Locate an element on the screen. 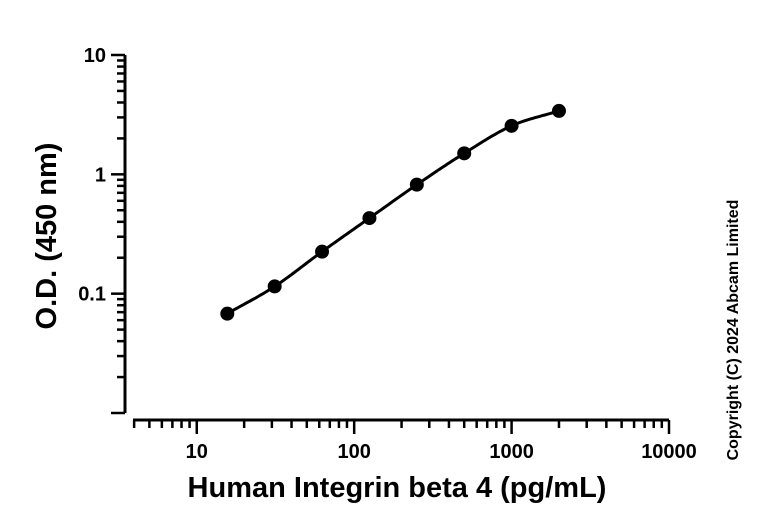 Image resolution: width=768 pixels, height=527 pixels. y-axis-title: O.D. (450 nm) is located at coordinates (47, 236).